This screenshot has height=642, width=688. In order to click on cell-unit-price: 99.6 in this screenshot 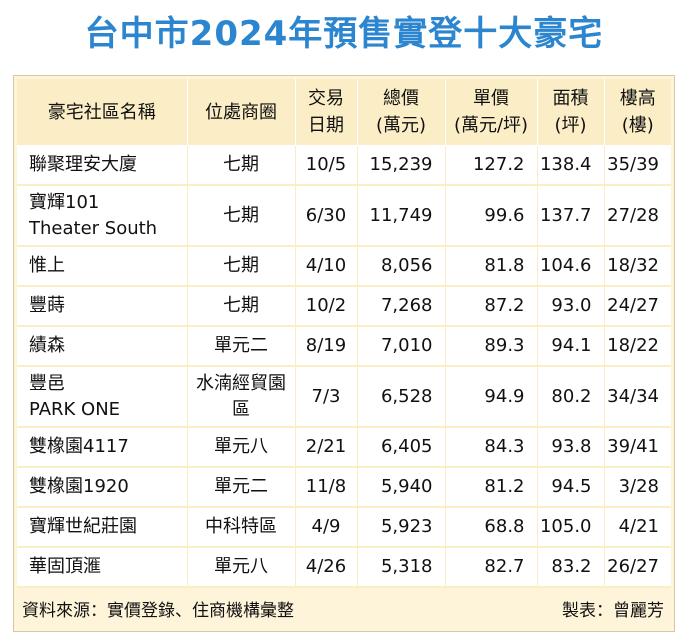, I will do `click(491, 216)`.